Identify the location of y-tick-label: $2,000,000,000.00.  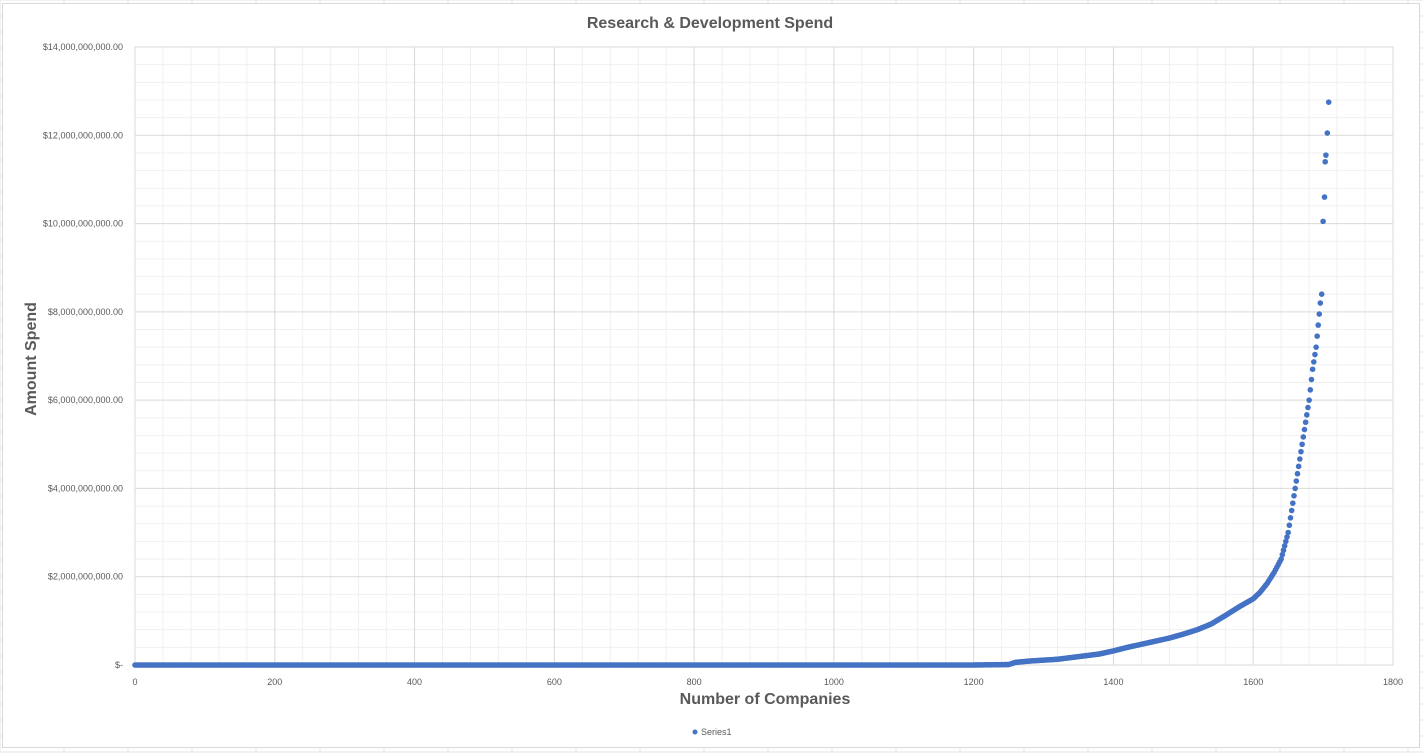
(85, 577).